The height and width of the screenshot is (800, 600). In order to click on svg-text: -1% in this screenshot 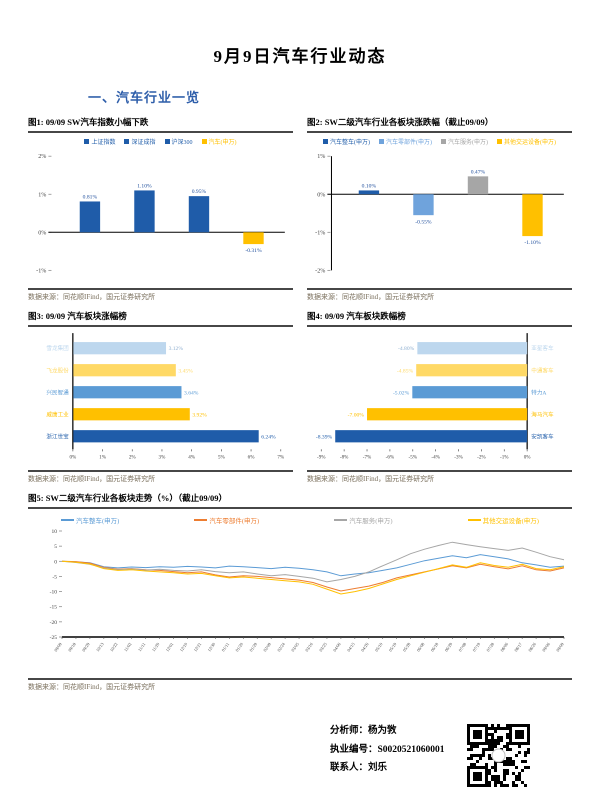, I will do `click(41, 271)`.